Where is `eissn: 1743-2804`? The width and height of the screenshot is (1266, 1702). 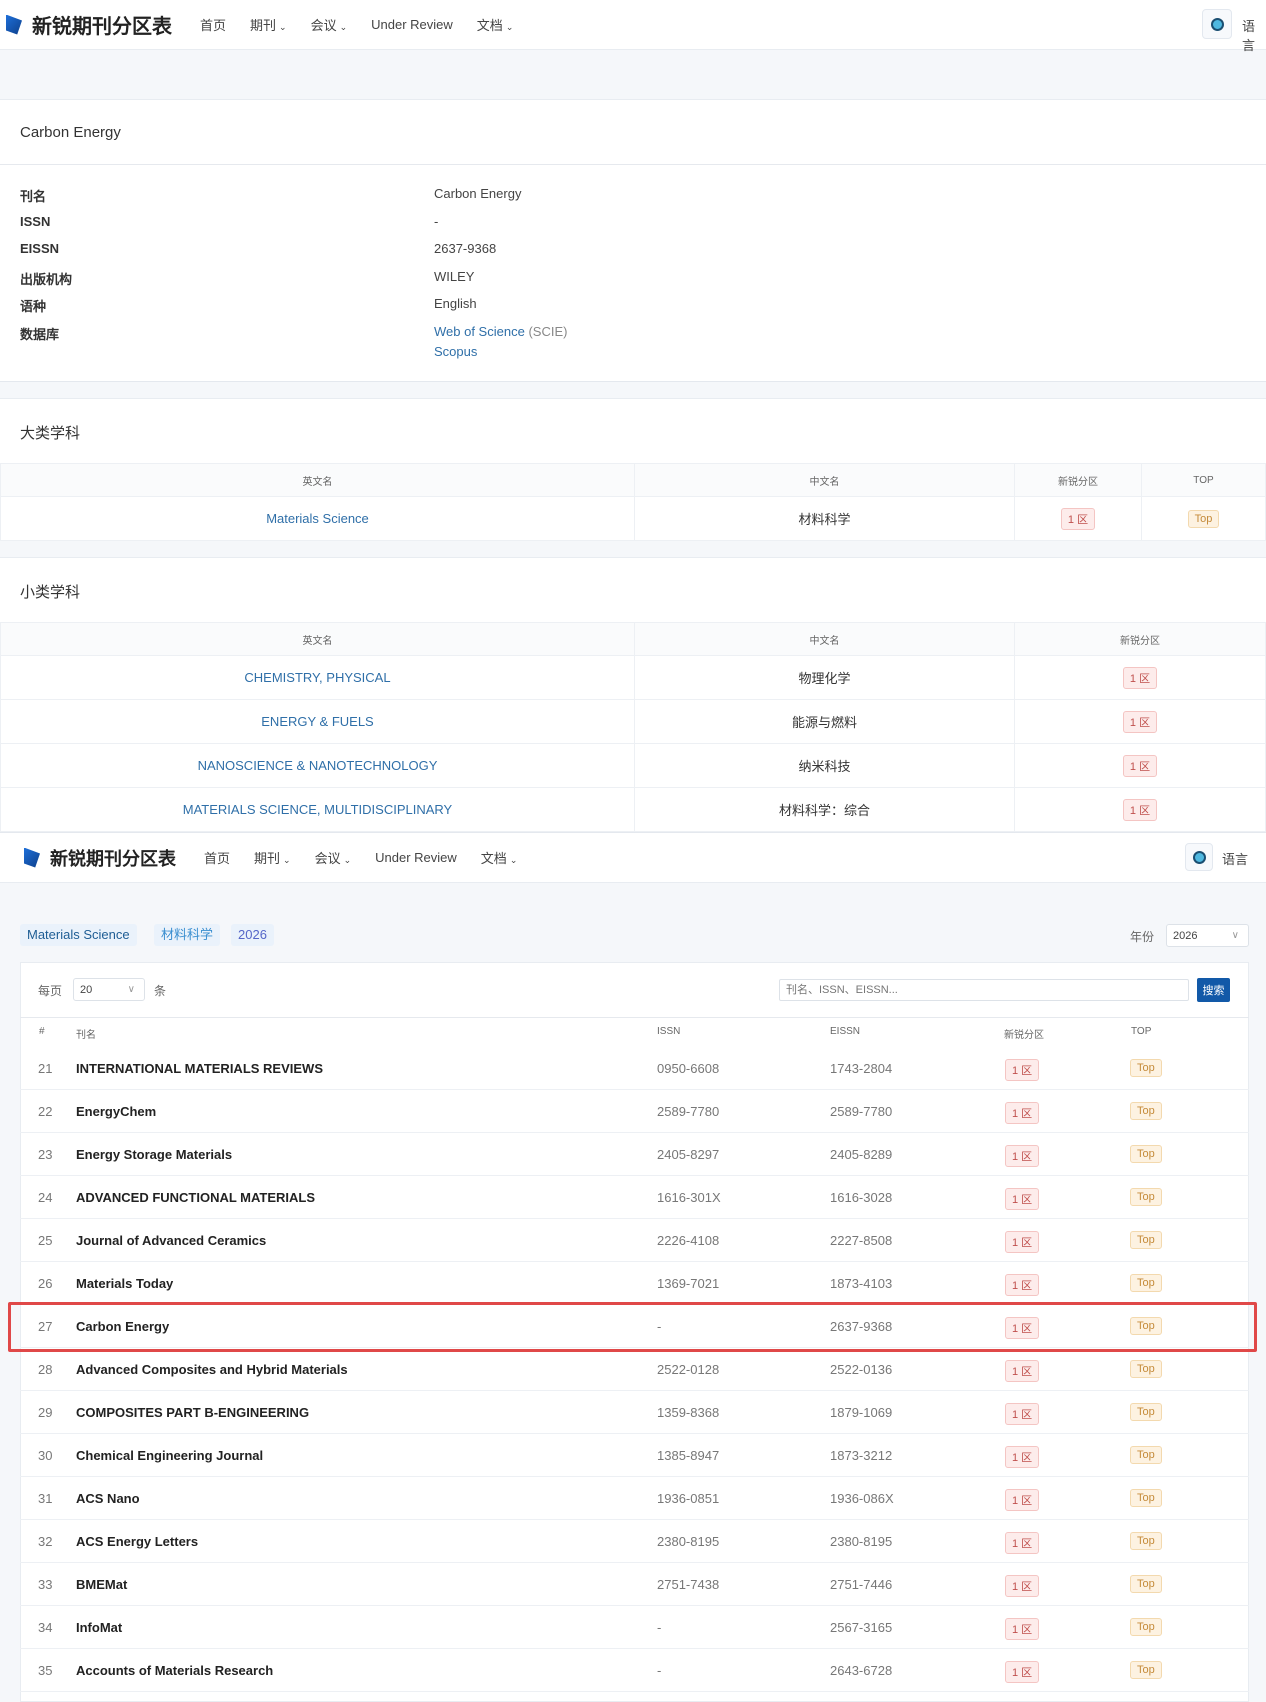 eissn: 1743-2804 is located at coordinates (861, 1068).